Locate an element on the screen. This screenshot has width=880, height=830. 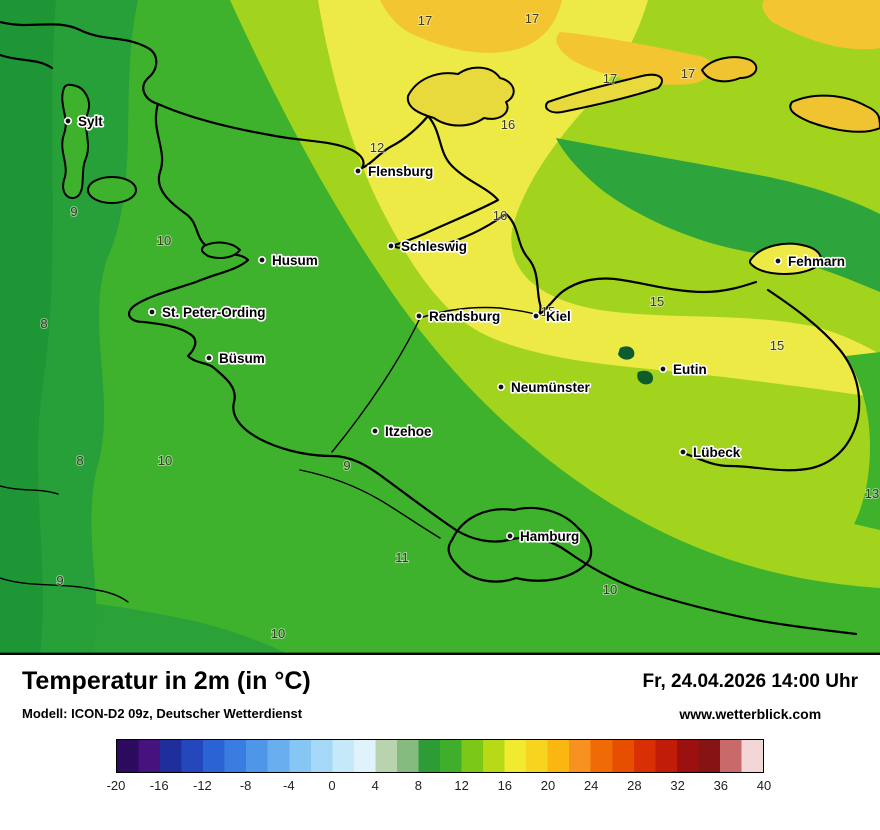
city-marker: Flensburg is located at coordinates (394, 171).